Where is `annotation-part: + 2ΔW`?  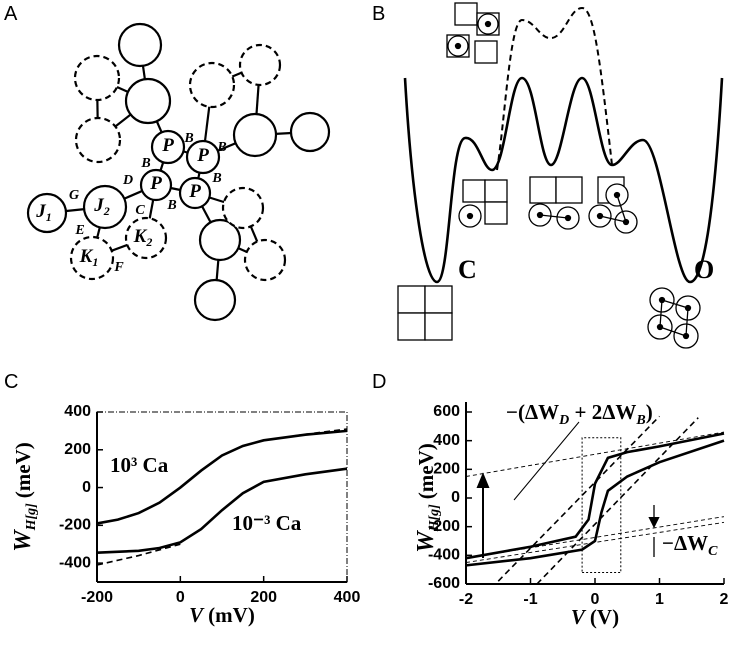
annotation-part: + 2ΔW is located at coordinates (602, 412).